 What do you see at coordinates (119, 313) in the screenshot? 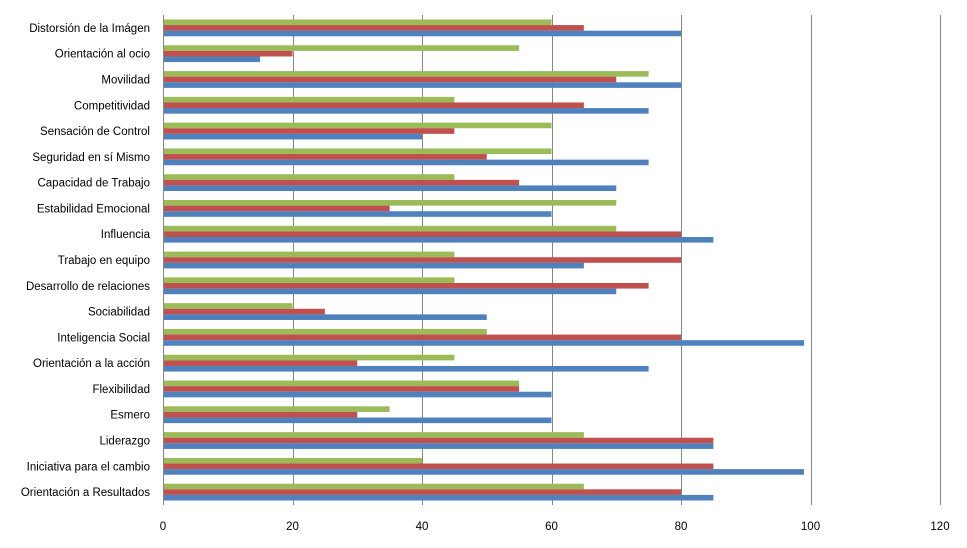
I see `category-label: Sociabilidad` at bounding box center [119, 313].